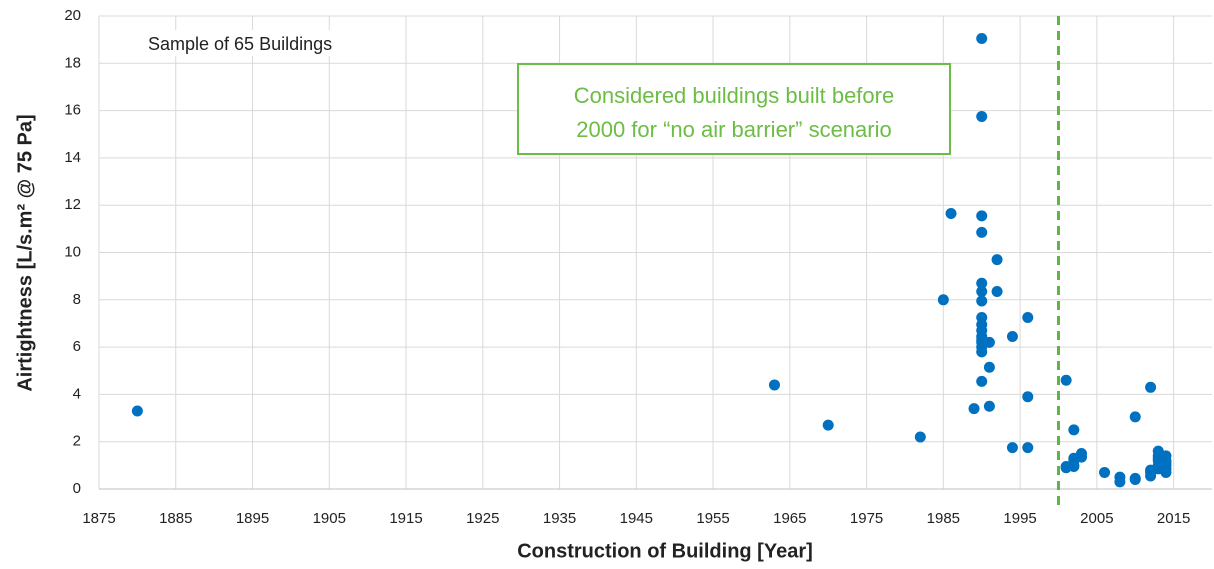 The height and width of the screenshot is (569, 1214). Describe the element at coordinates (329, 518) in the screenshot. I see `x-tick-label: 1905` at that location.